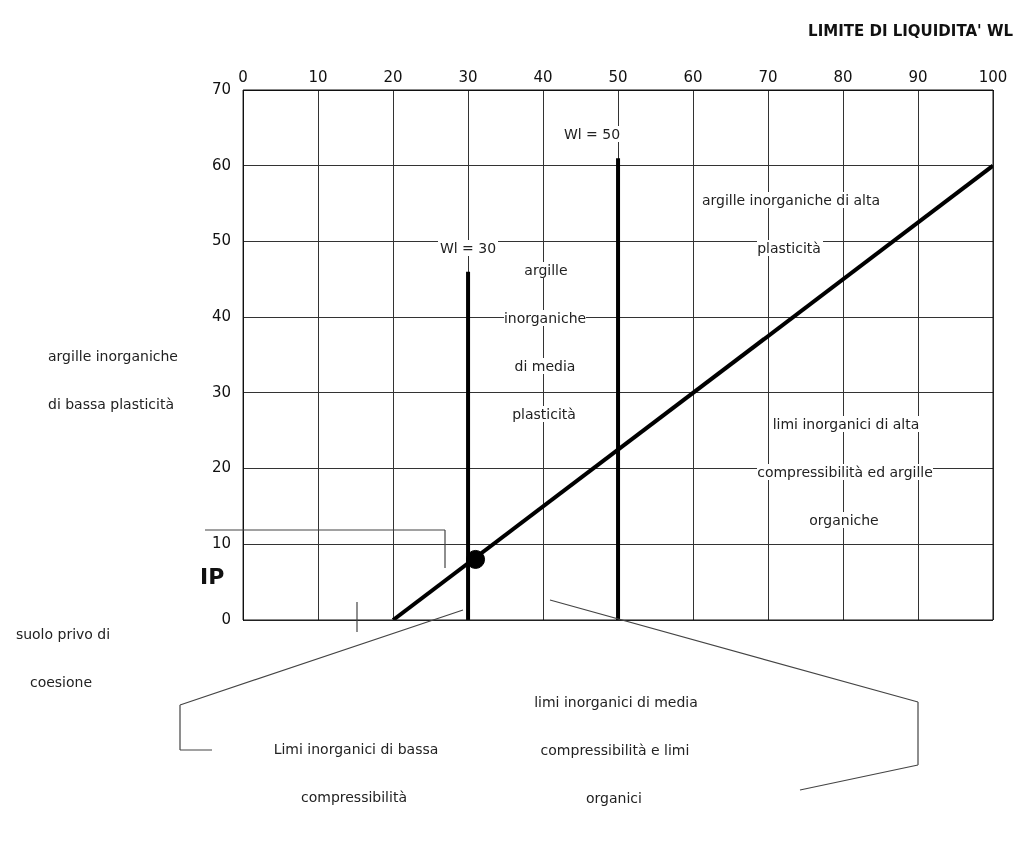 The height and width of the screenshot is (850, 1025). Describe the element at coordinates (592, 134) in the screenshot. I see `annotation: Wl = 50` at that location.